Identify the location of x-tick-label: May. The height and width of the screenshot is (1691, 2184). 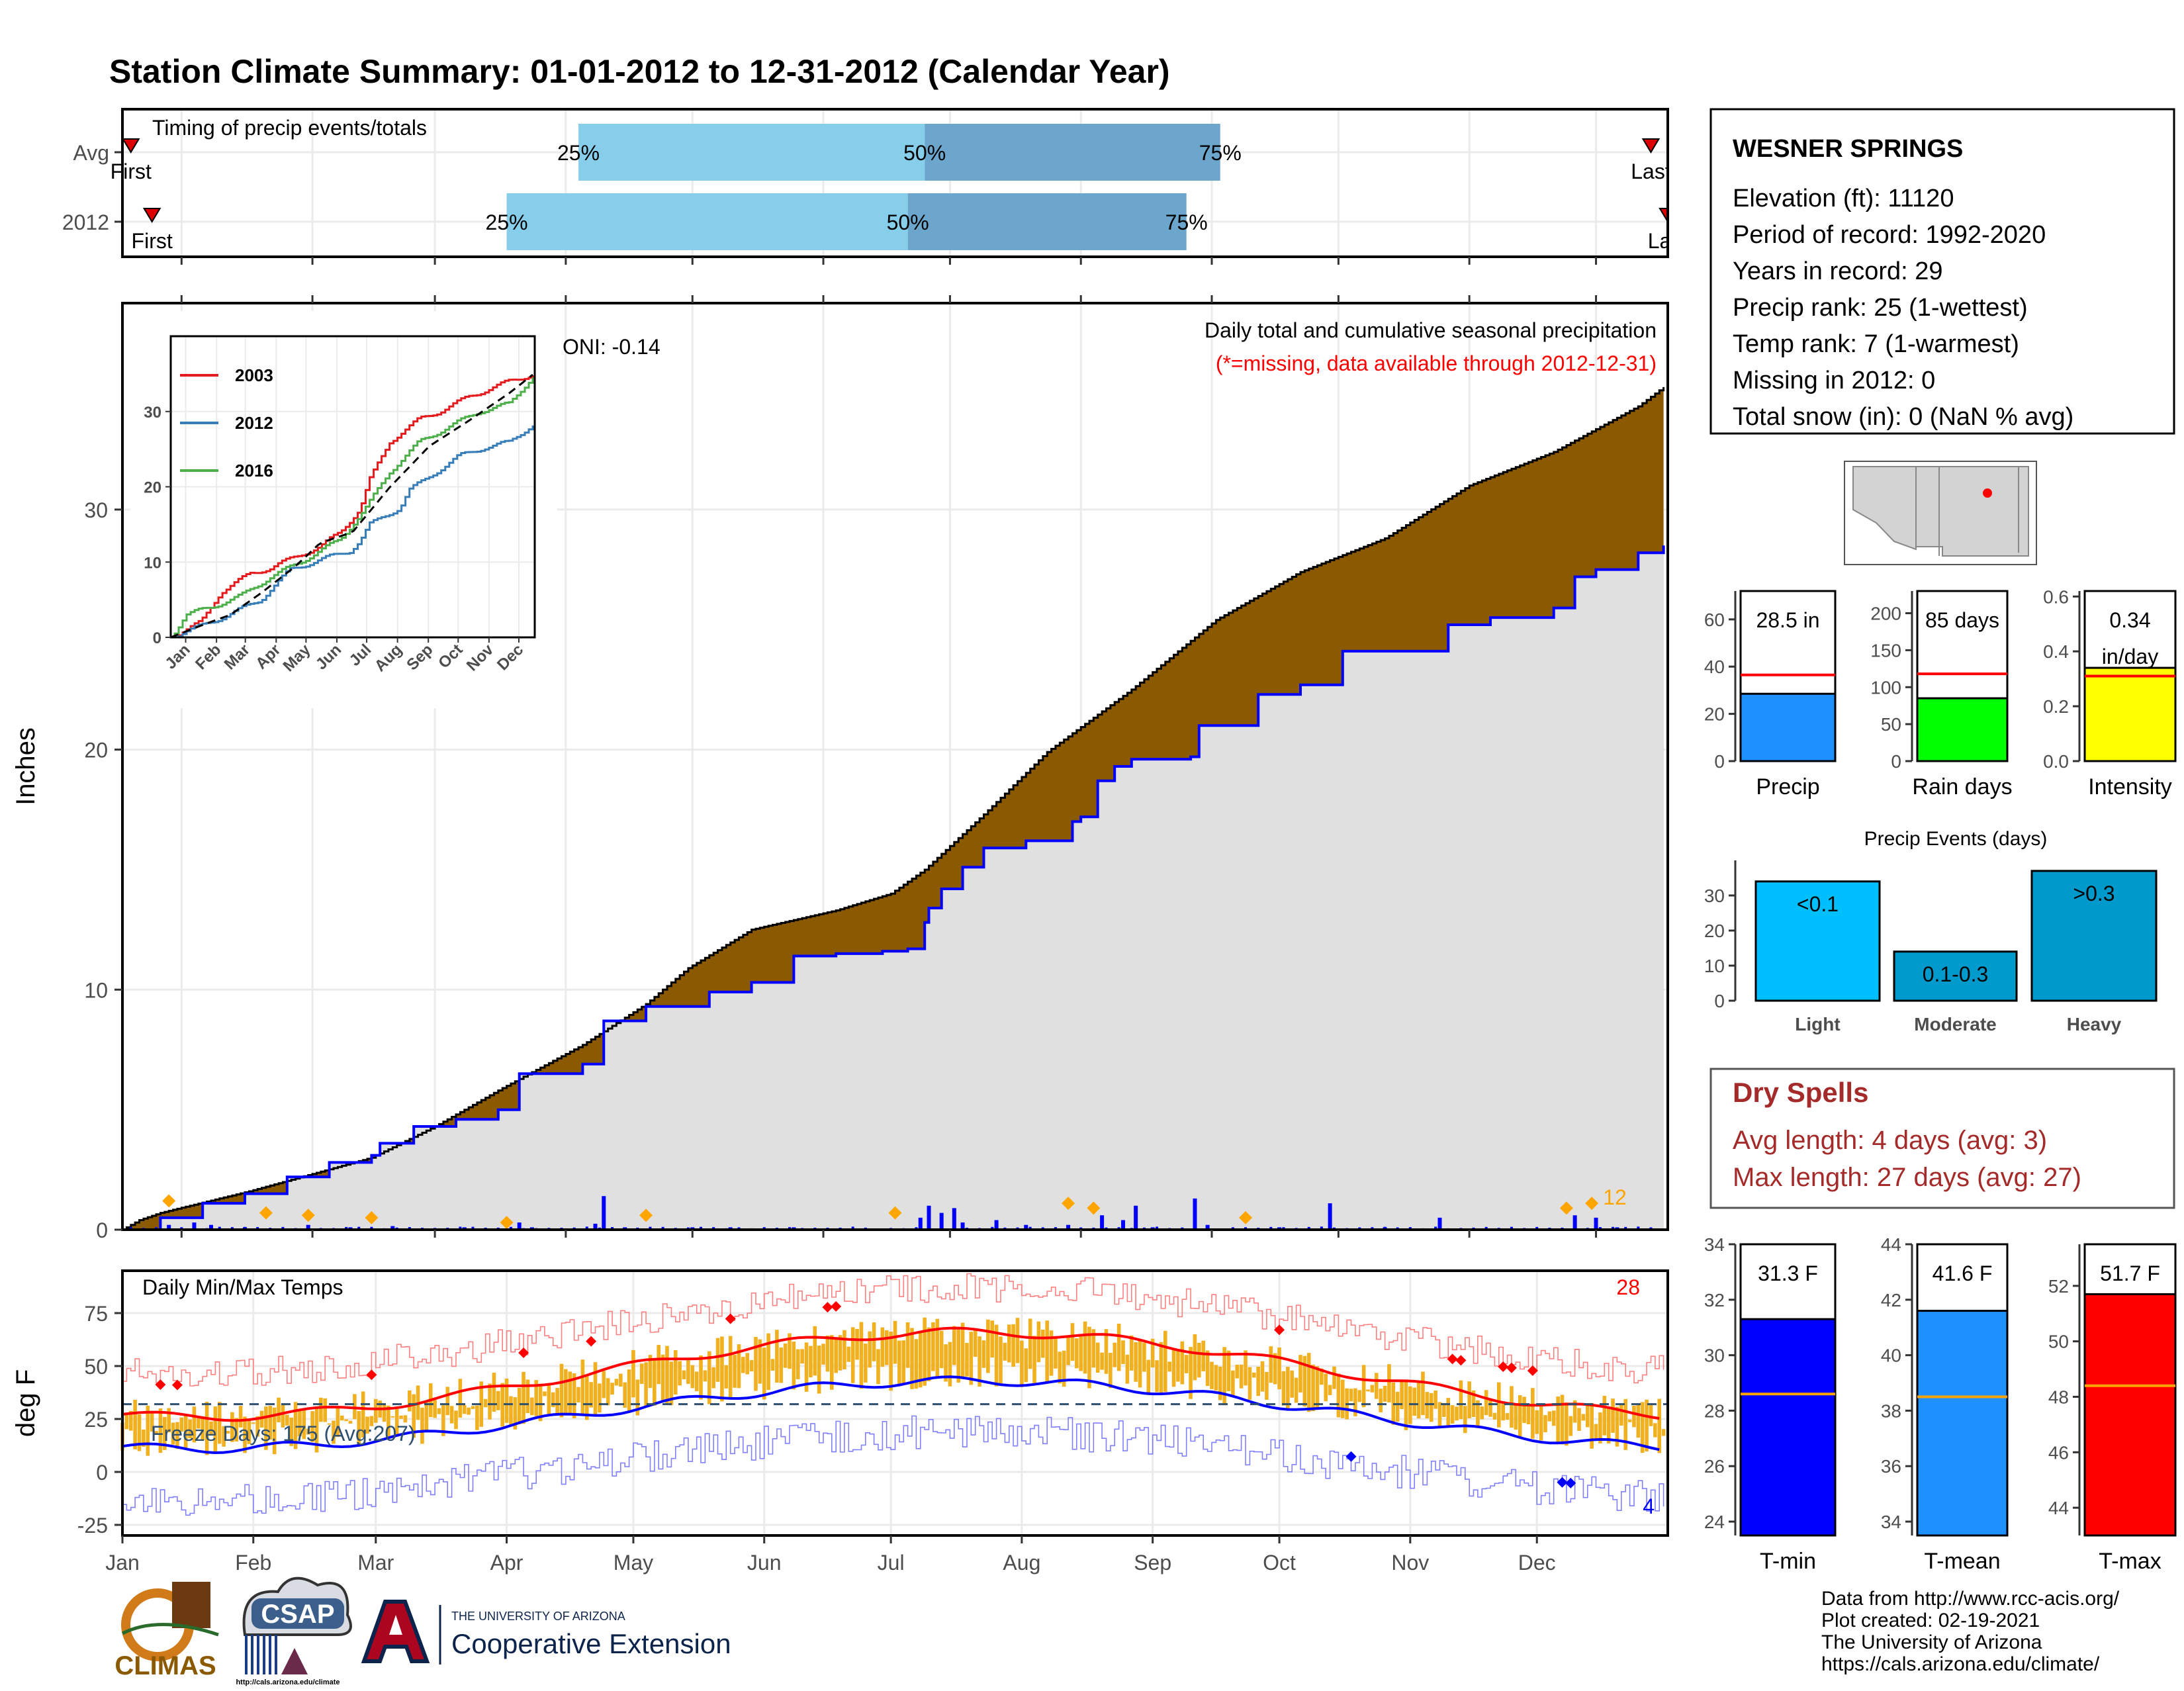
(633, 1563).